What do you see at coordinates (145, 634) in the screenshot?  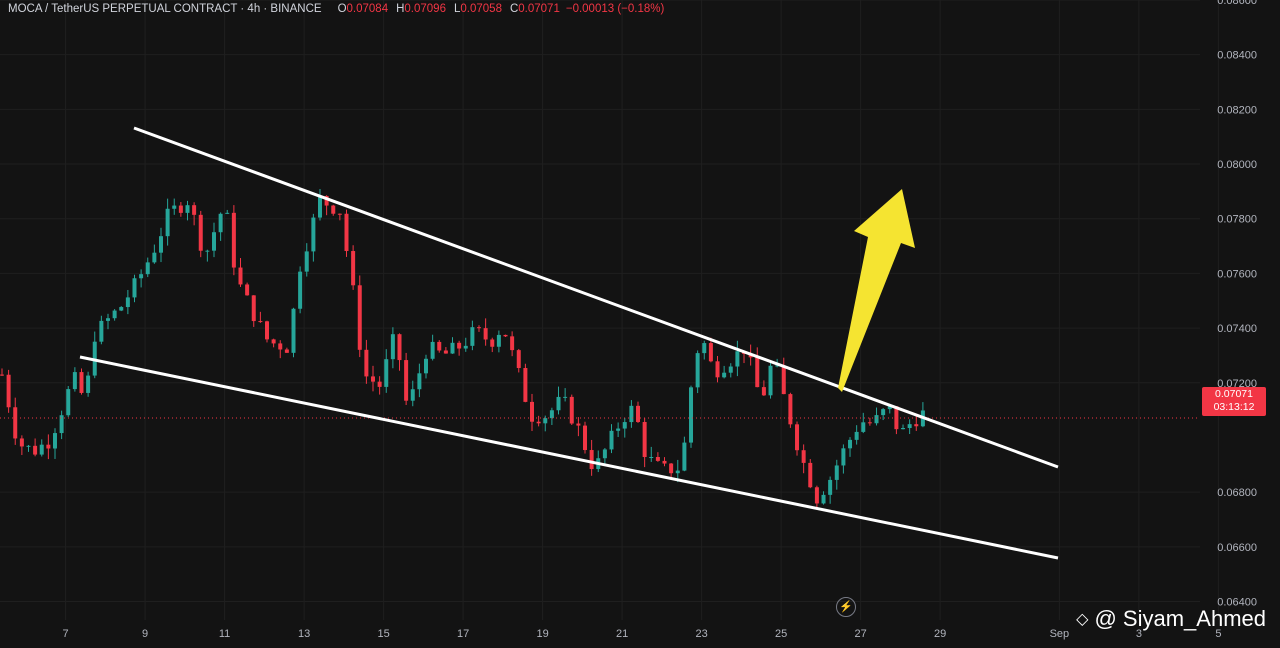 I see `date-tick-label: 9` at bounding box center [145, 634].